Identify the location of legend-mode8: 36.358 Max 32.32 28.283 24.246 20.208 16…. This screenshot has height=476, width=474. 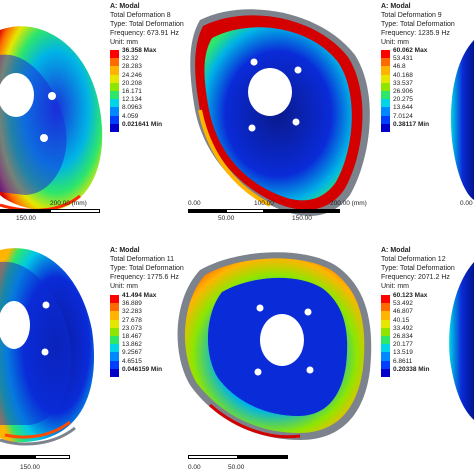
(150, 89).